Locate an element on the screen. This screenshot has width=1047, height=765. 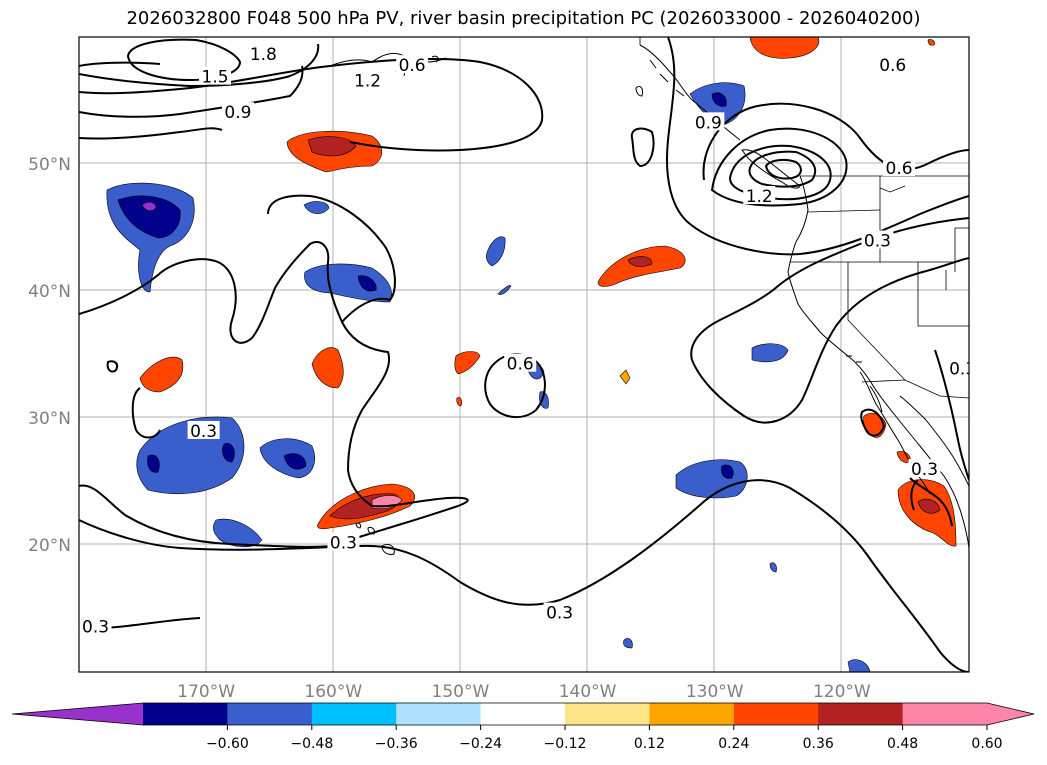
border-wa-or is located at coordinates (844, 211).